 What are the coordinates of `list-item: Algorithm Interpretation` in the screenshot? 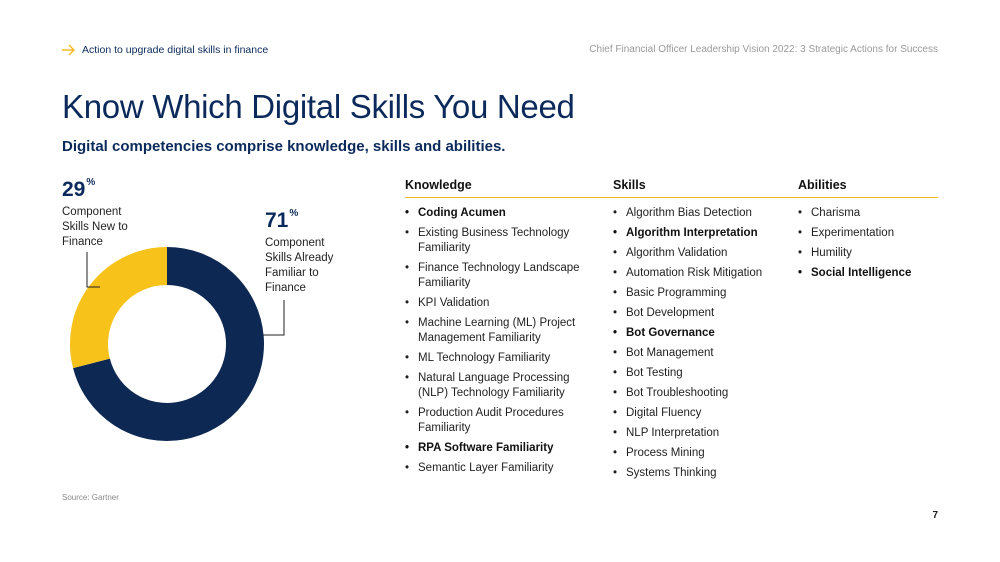 It's located at (698, 233).